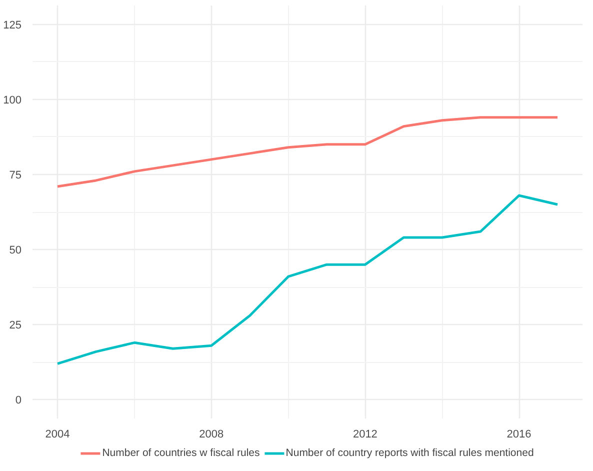  What do you see at coordinates (15, 175) in the screenshot?
I see `y-tick-label: 75` at bounding box center [15, 175].